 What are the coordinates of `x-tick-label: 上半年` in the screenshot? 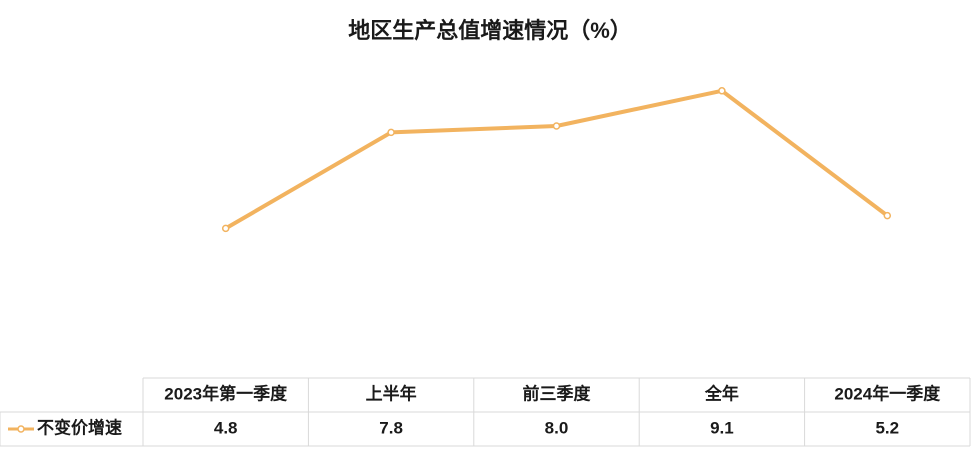 It's located at (391, 393).